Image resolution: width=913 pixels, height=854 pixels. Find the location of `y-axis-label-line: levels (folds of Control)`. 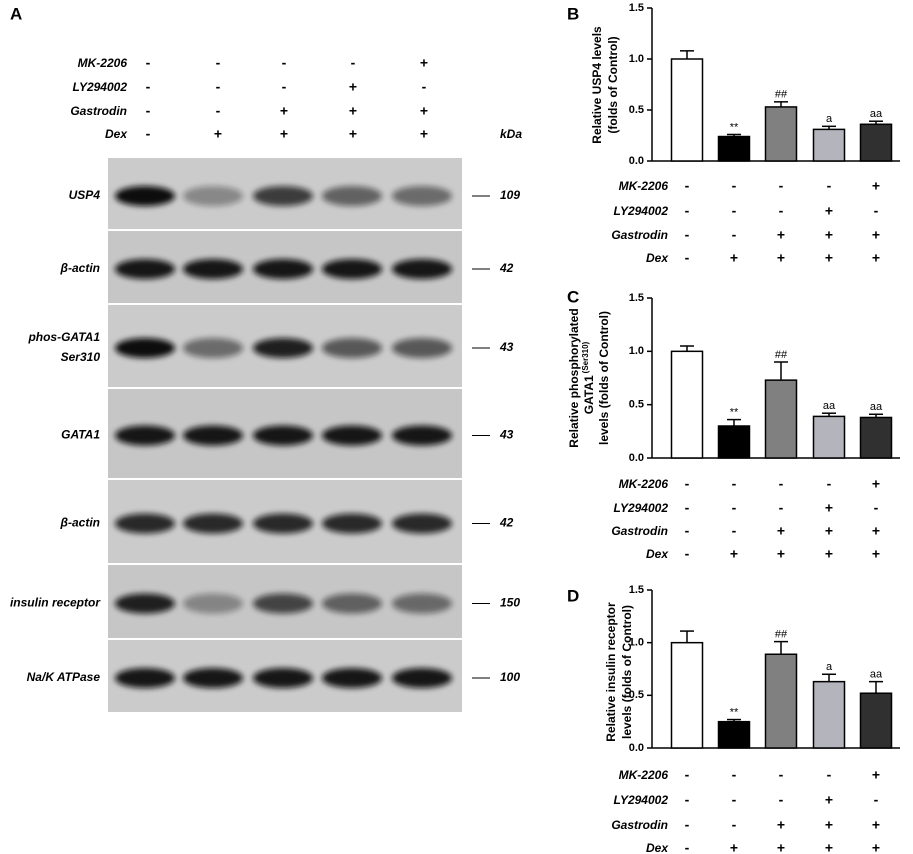

y-axis-label-line: levels (folds of Control) is located at coordinates (604, 378).